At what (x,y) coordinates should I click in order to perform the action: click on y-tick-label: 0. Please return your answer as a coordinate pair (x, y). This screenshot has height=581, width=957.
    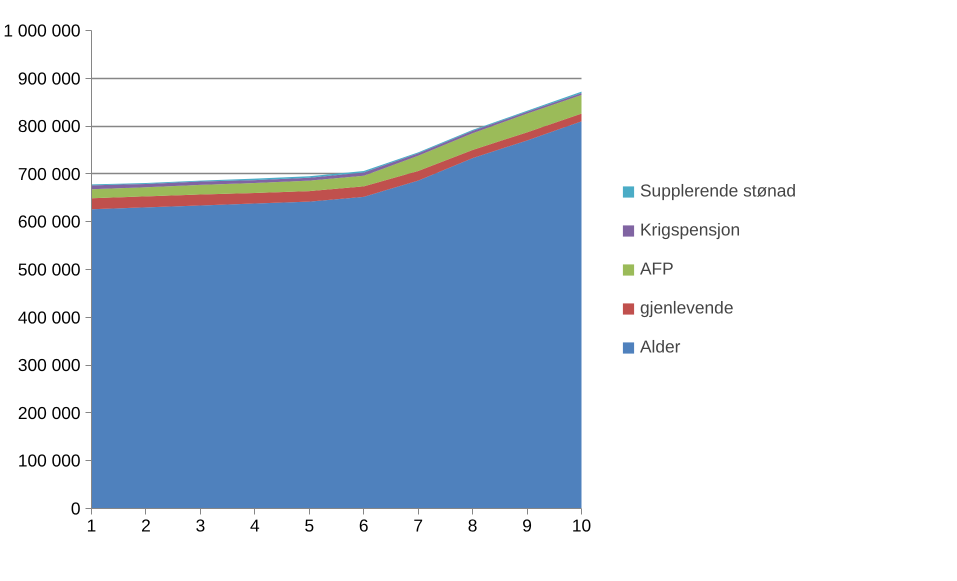
    Looking at the image, I should click on (75, 508).